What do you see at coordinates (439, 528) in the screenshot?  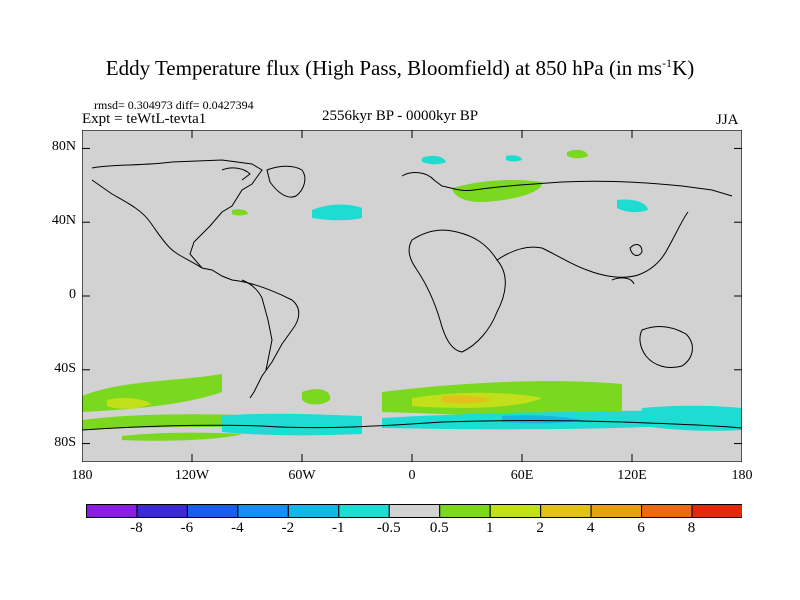 I see `colorbar-label: 0.5` at bounding box center [439, 528].